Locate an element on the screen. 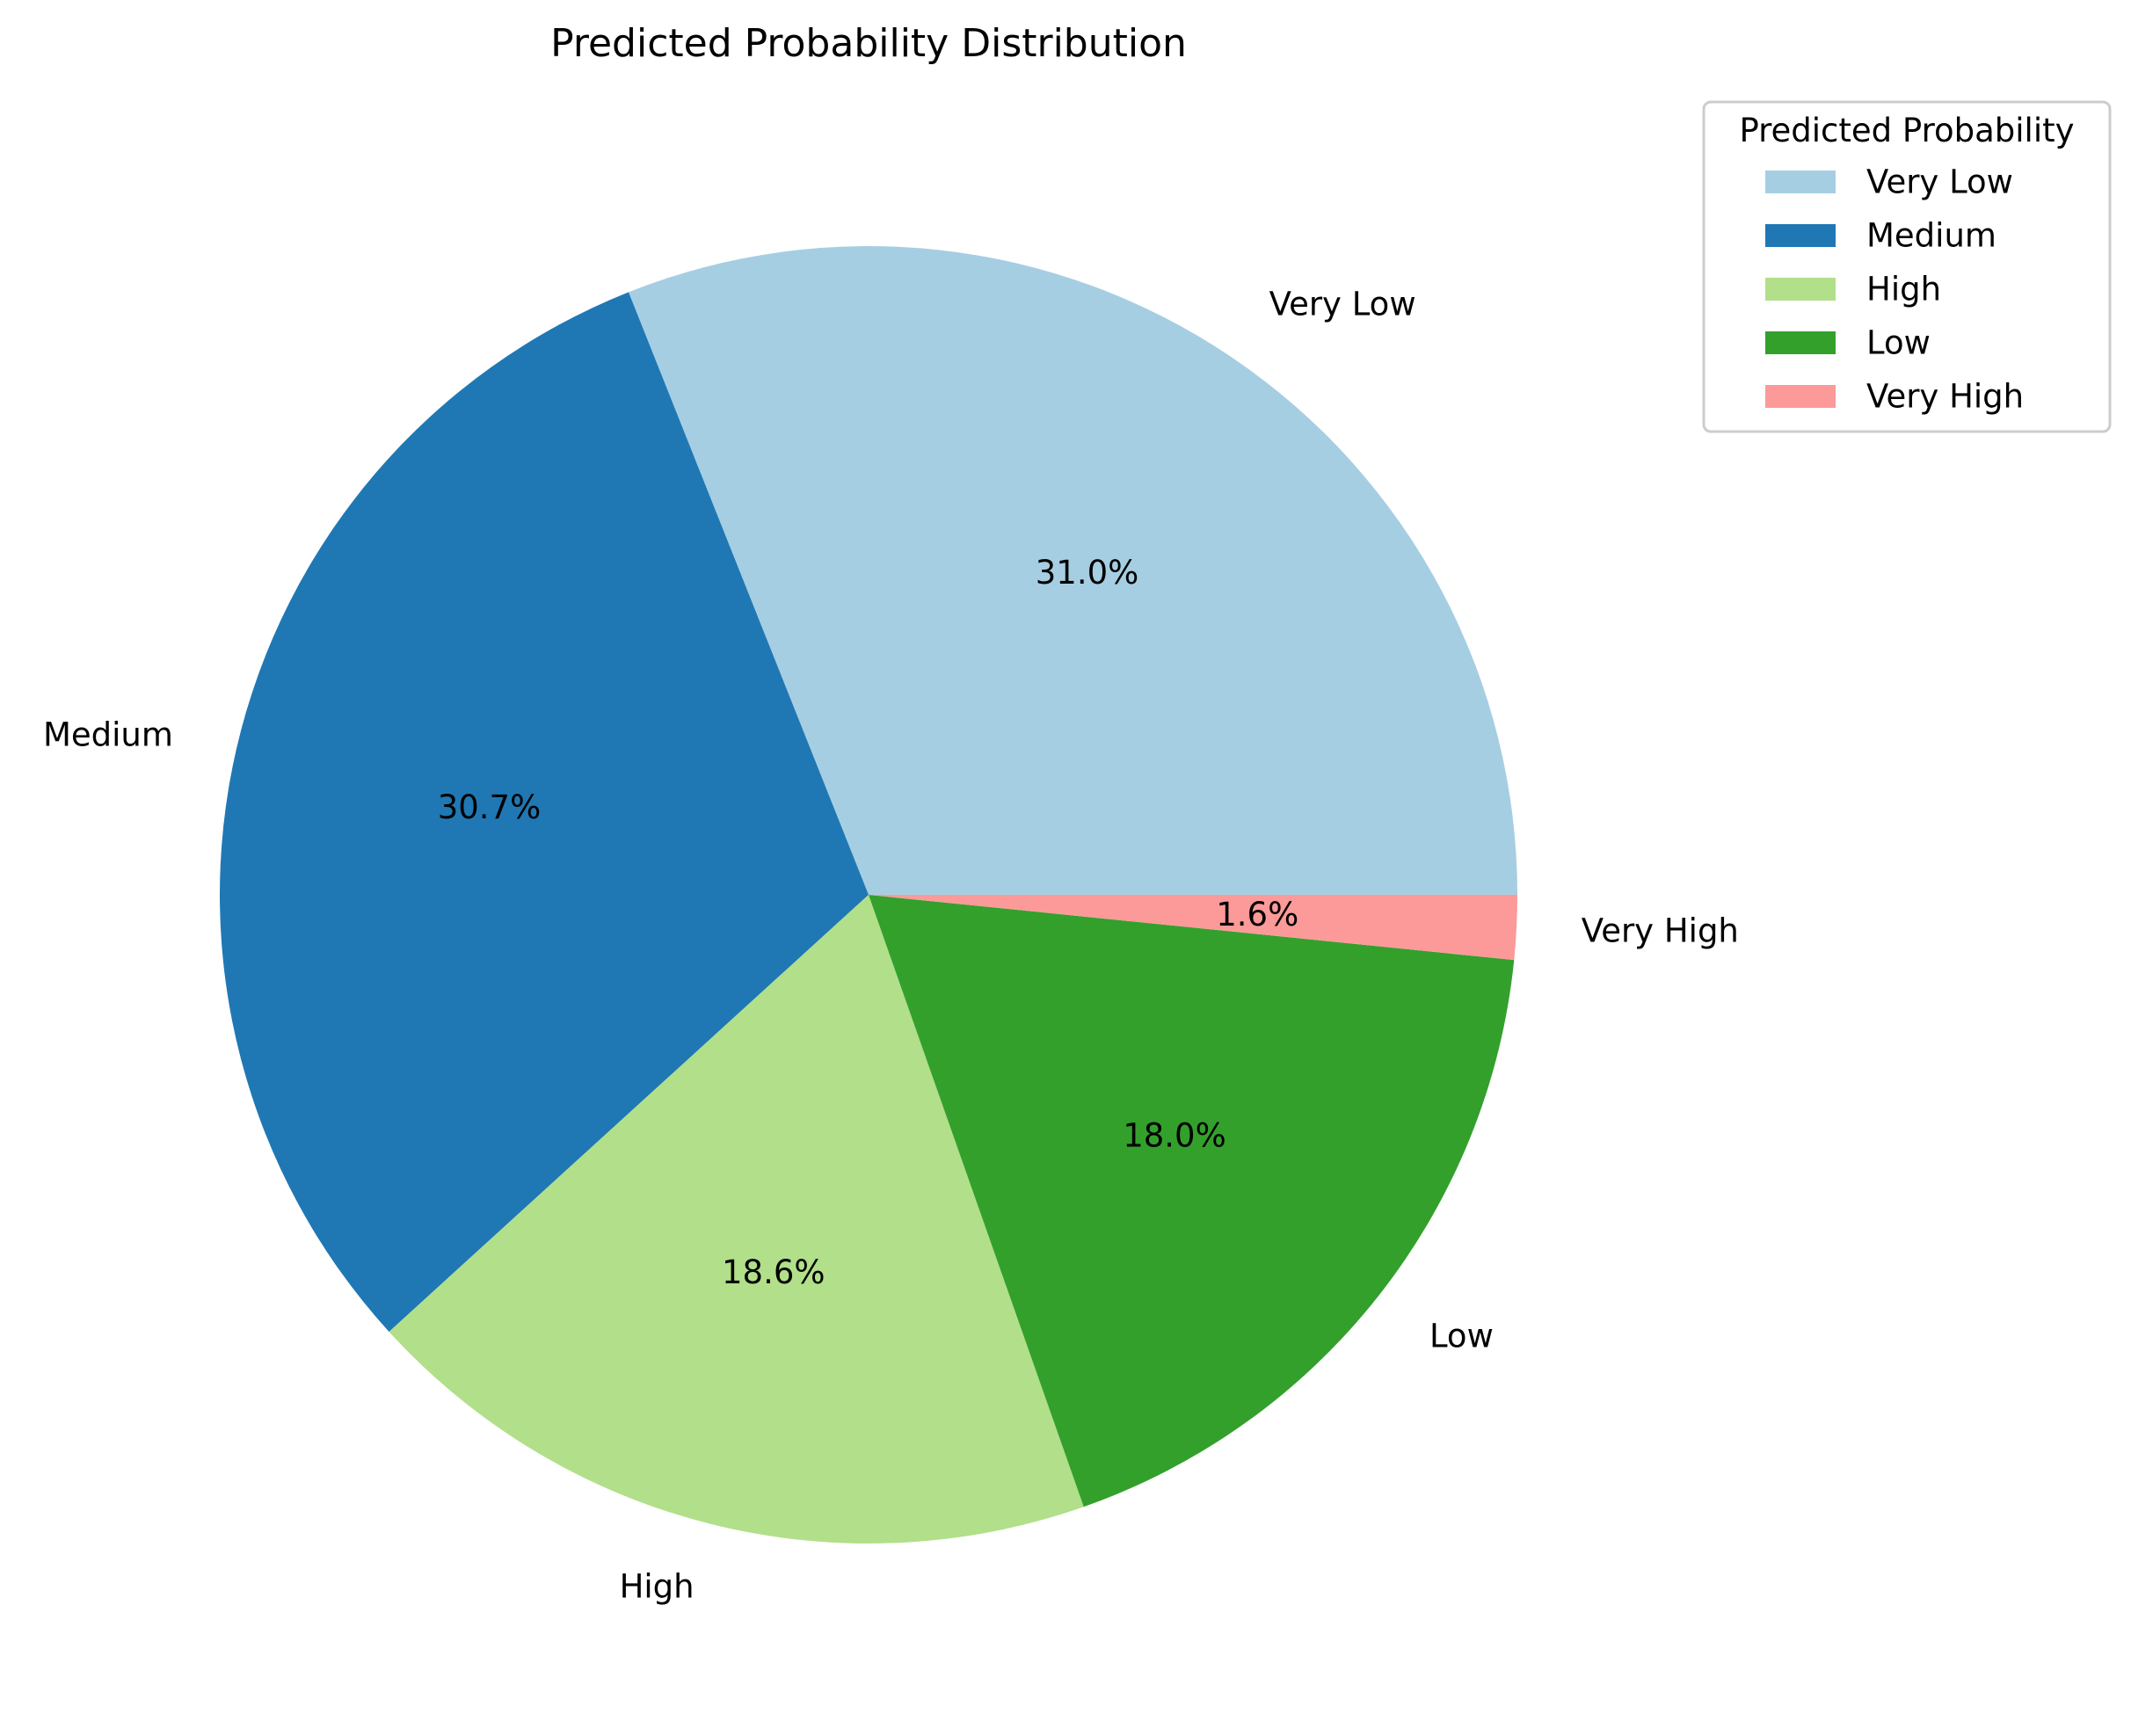 Image resolution: width=2131 pixels, height=1736 pixels. pct-label-low: 18.0% is located at coordinates (1174, 1135).